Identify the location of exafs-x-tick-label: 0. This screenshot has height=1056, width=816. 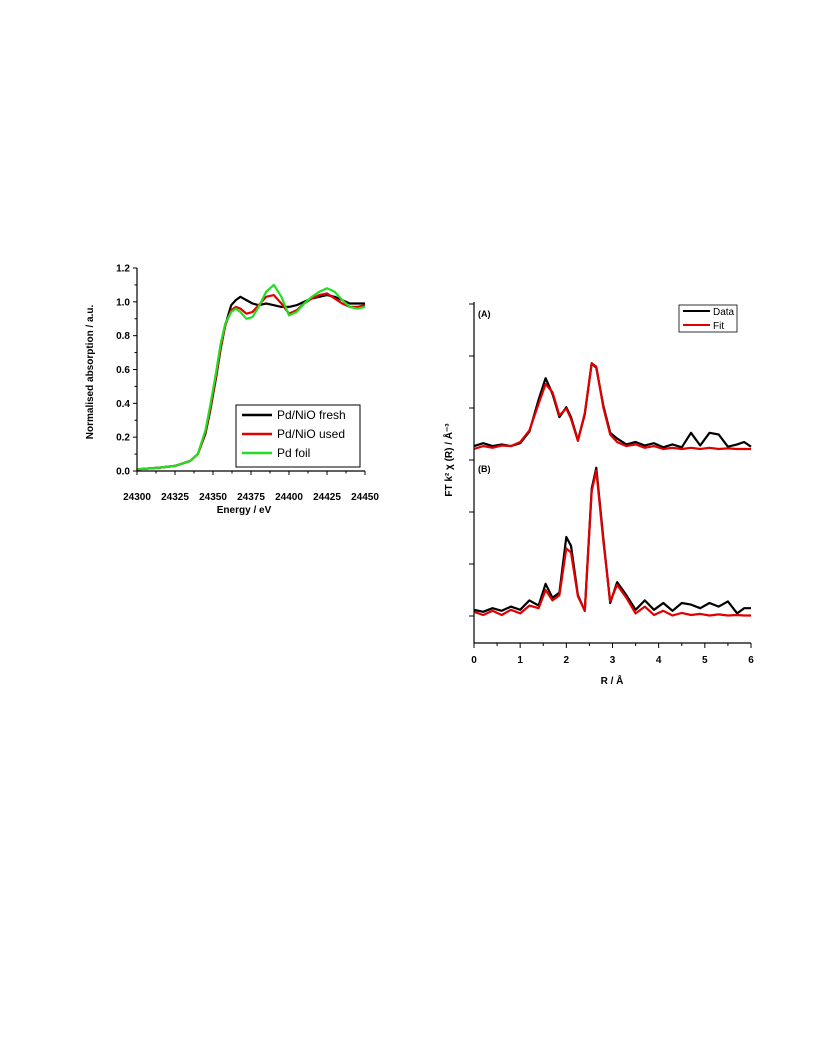
(474, 660).